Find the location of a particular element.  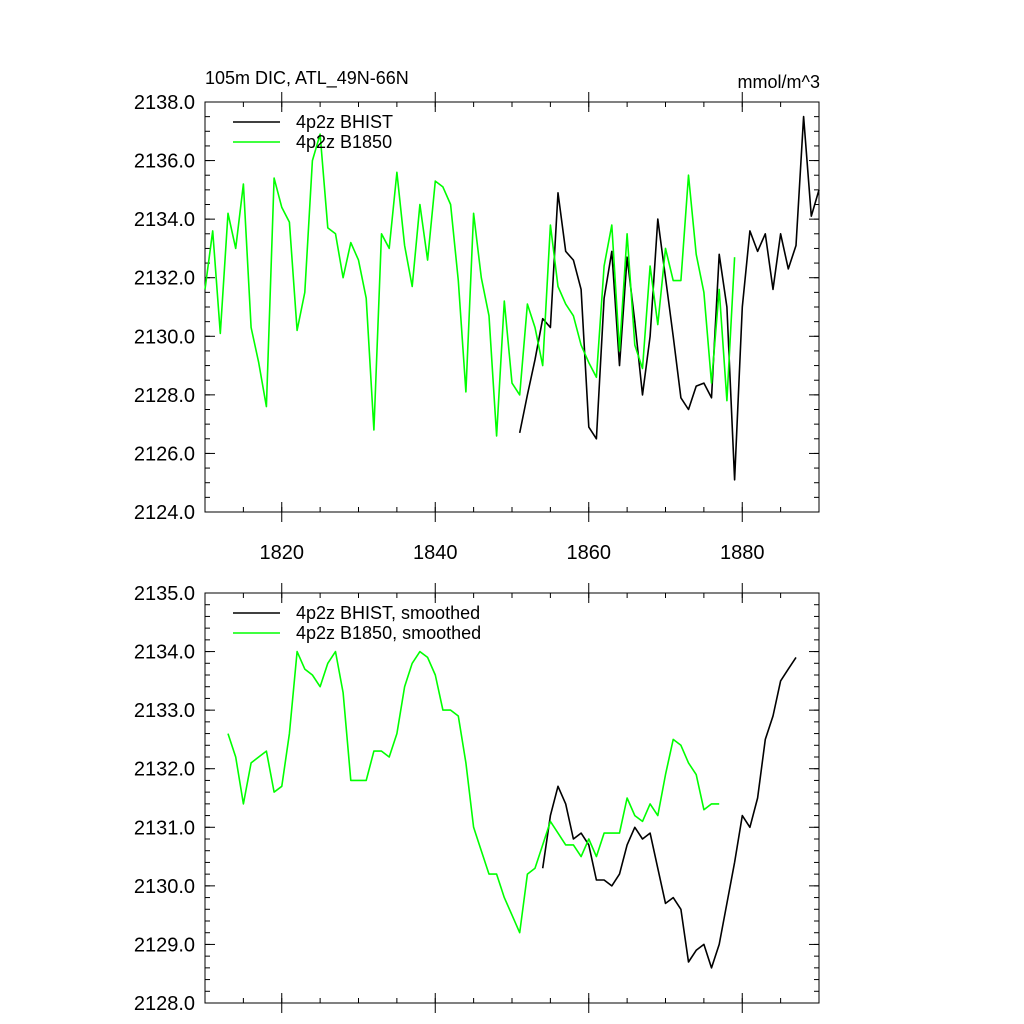

legend-label: 4p2z BHIST is located at coordinates (344, 122).